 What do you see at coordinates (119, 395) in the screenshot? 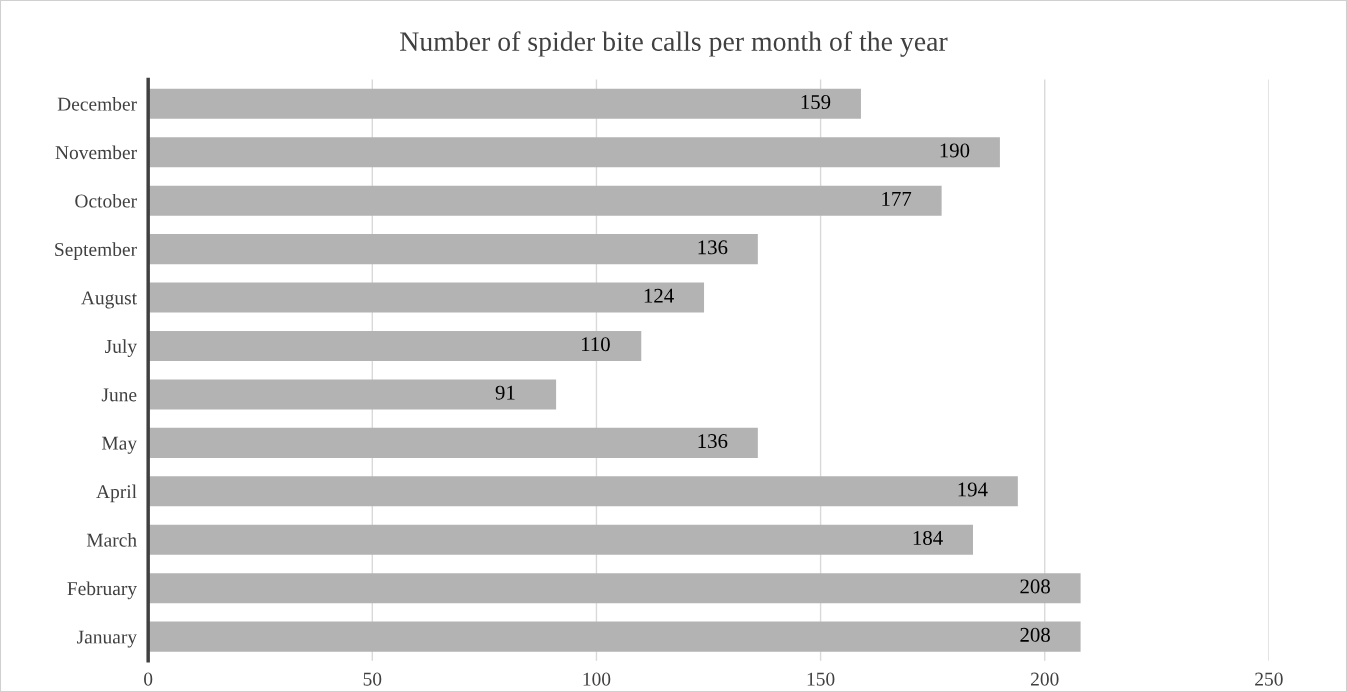
I see `y-tick-label: June` at bounding box center [119, 395].